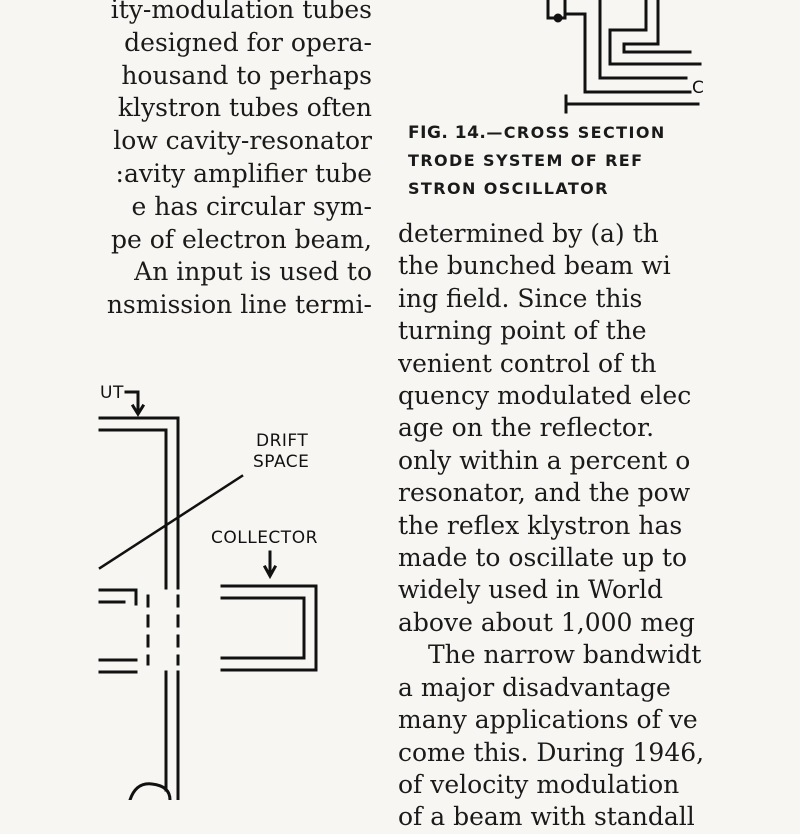 This screenshot has width=800, height=834. What do you see at coordinates (551, 752) in the screenshot?
I see `text-line: come this. During 1946,` at bounding box center [551, 752].